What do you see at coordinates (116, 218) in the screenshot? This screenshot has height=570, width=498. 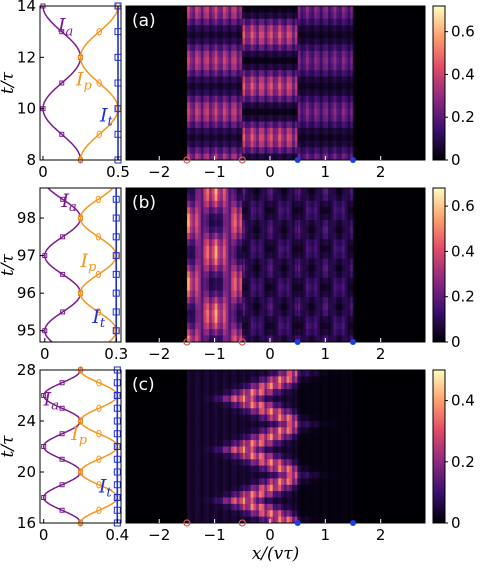 I see `series-marker-I_t` at bounding box center [116, 218].